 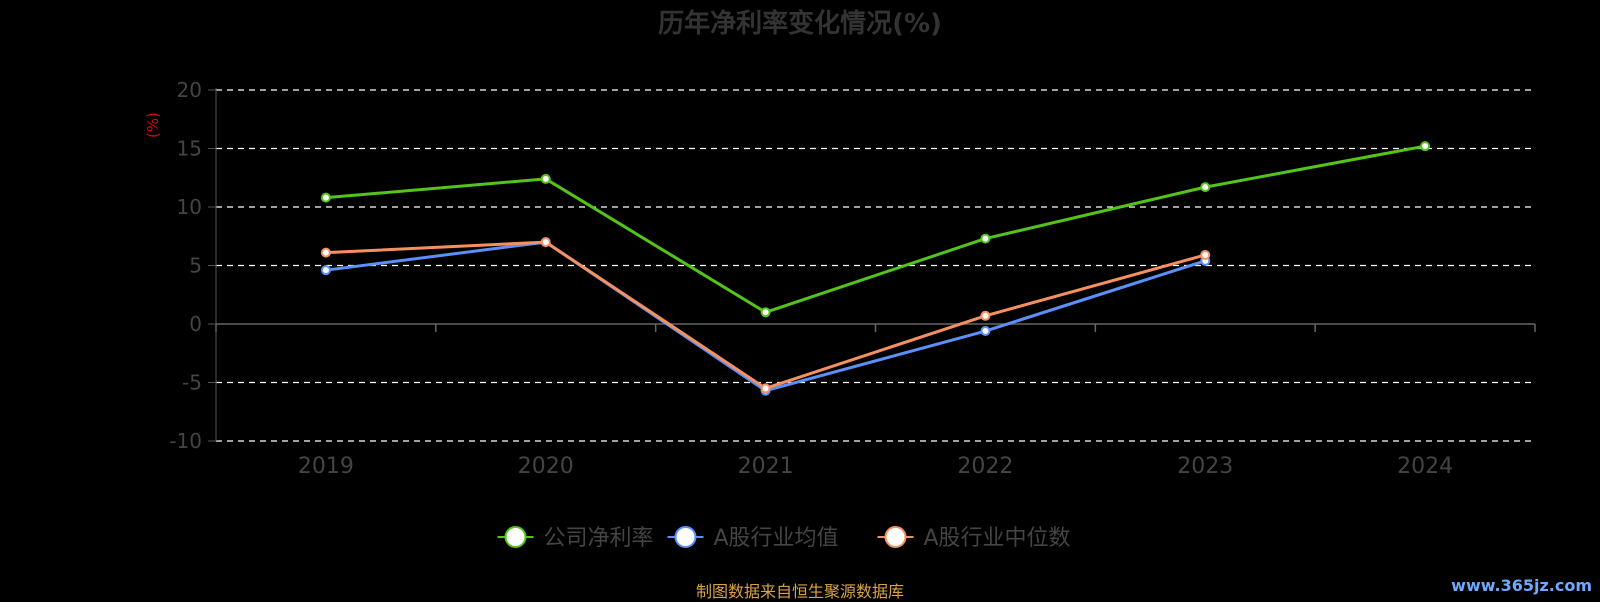 What do you see at coordinates (1521, 585) in the screenshot?
I see `watermark: www.365jz.com` at bounding box center [1521, 585].